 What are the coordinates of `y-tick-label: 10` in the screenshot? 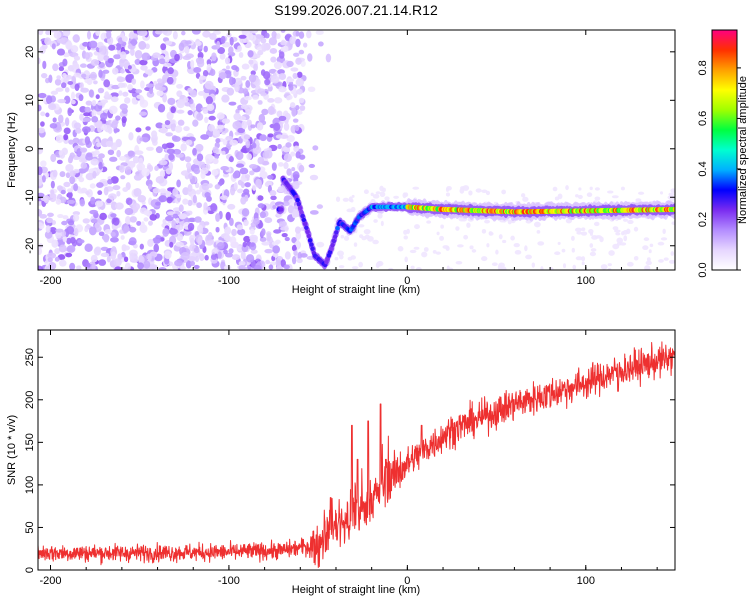 It's located at (30, 100).